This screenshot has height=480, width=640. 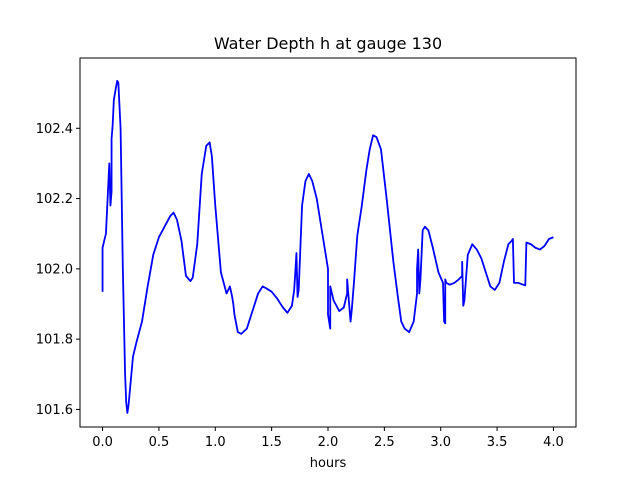 What do you see at coordinates (102, 442) in the screenshot?
I see `x-tick-label: 0.0` at bounding box center [102, 442].